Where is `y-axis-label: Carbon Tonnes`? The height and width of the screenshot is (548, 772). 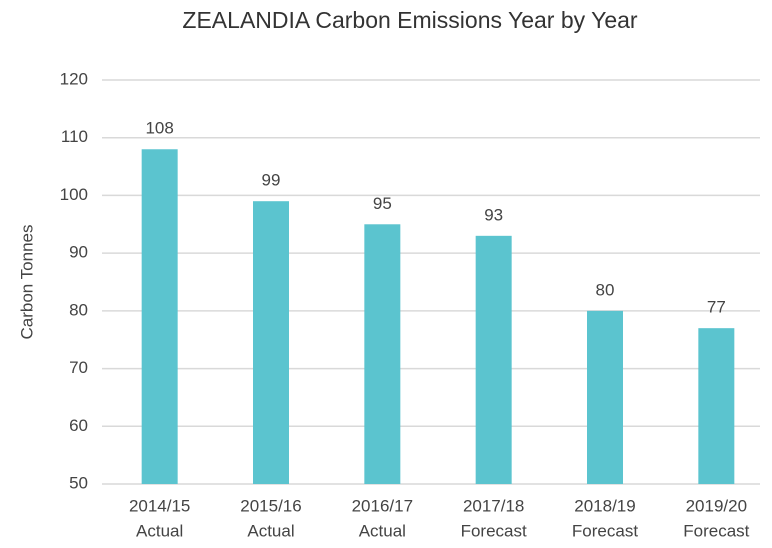 y-axis-label: Carbon Tonnes is located at coordinates (26, 282).